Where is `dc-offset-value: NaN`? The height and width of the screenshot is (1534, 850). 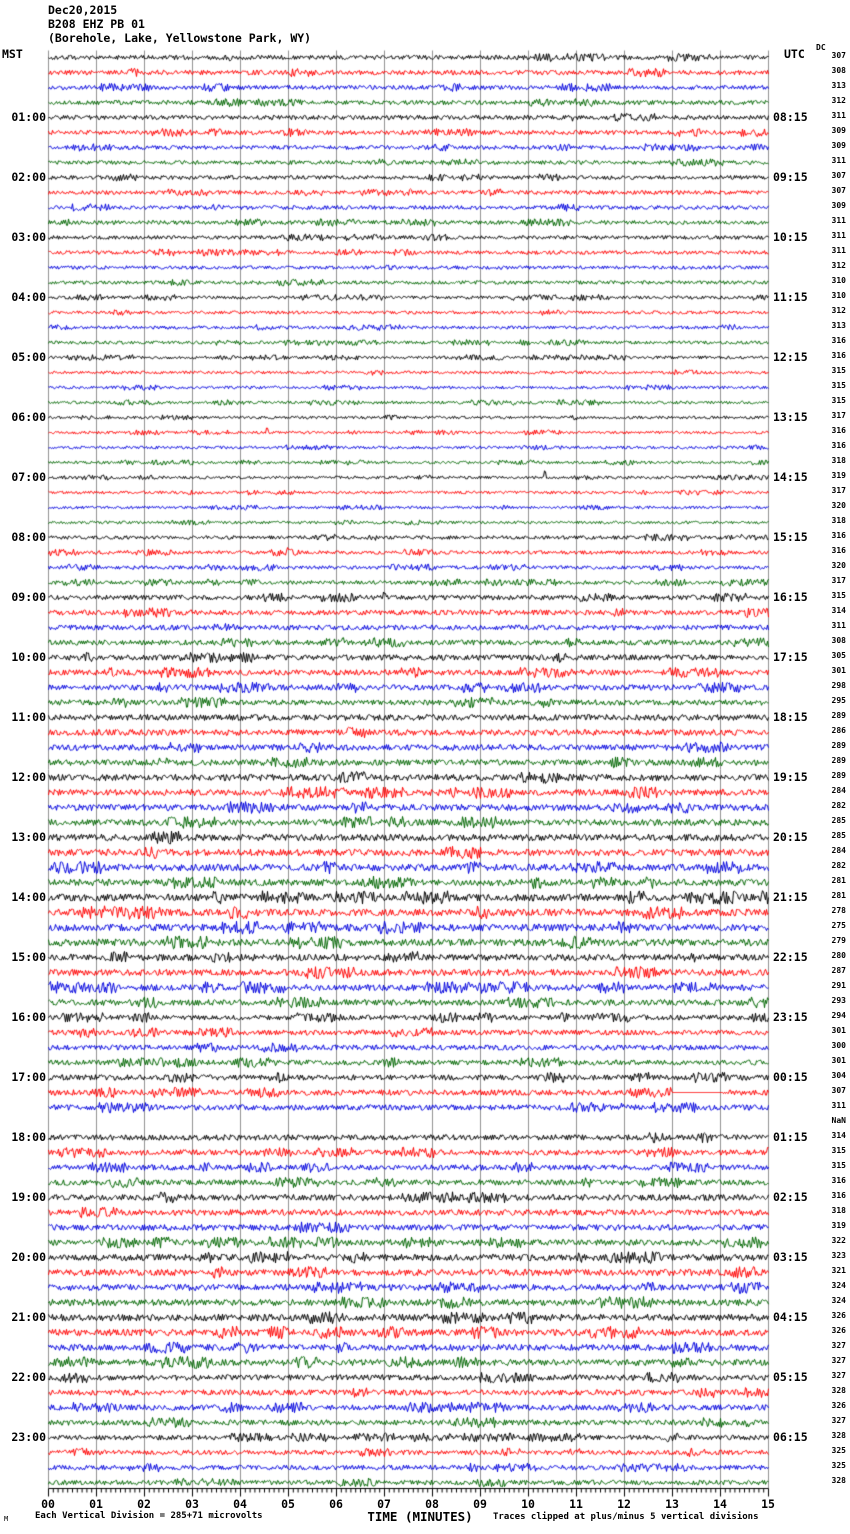
dc-offset-value: NaN is located at coordinates (838, 1120).